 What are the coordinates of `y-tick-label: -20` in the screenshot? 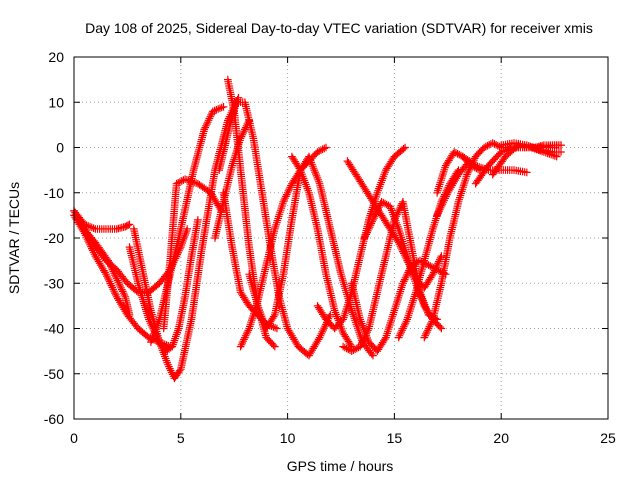 It's located at (54, 238).